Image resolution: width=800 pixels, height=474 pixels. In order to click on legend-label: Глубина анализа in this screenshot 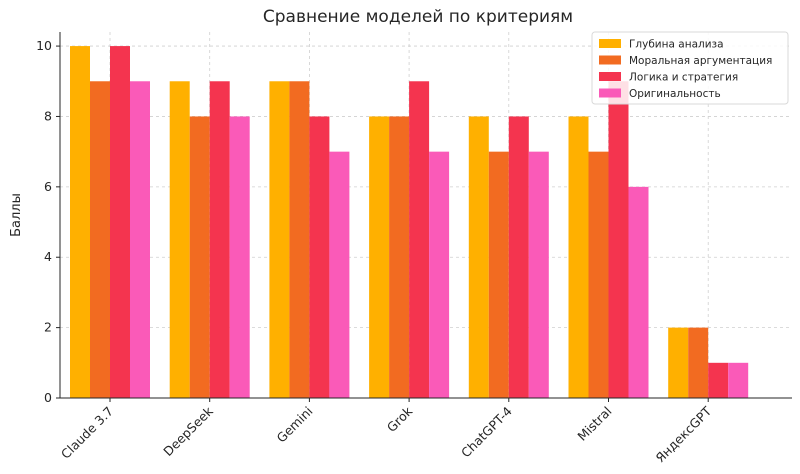, I will do `click(676, 45)`.